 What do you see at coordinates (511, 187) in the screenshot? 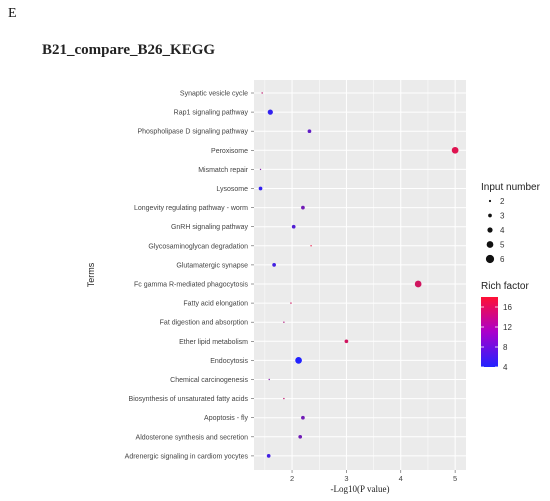
I see `size-legend-title: Input number` at bounding box center [511, 187].